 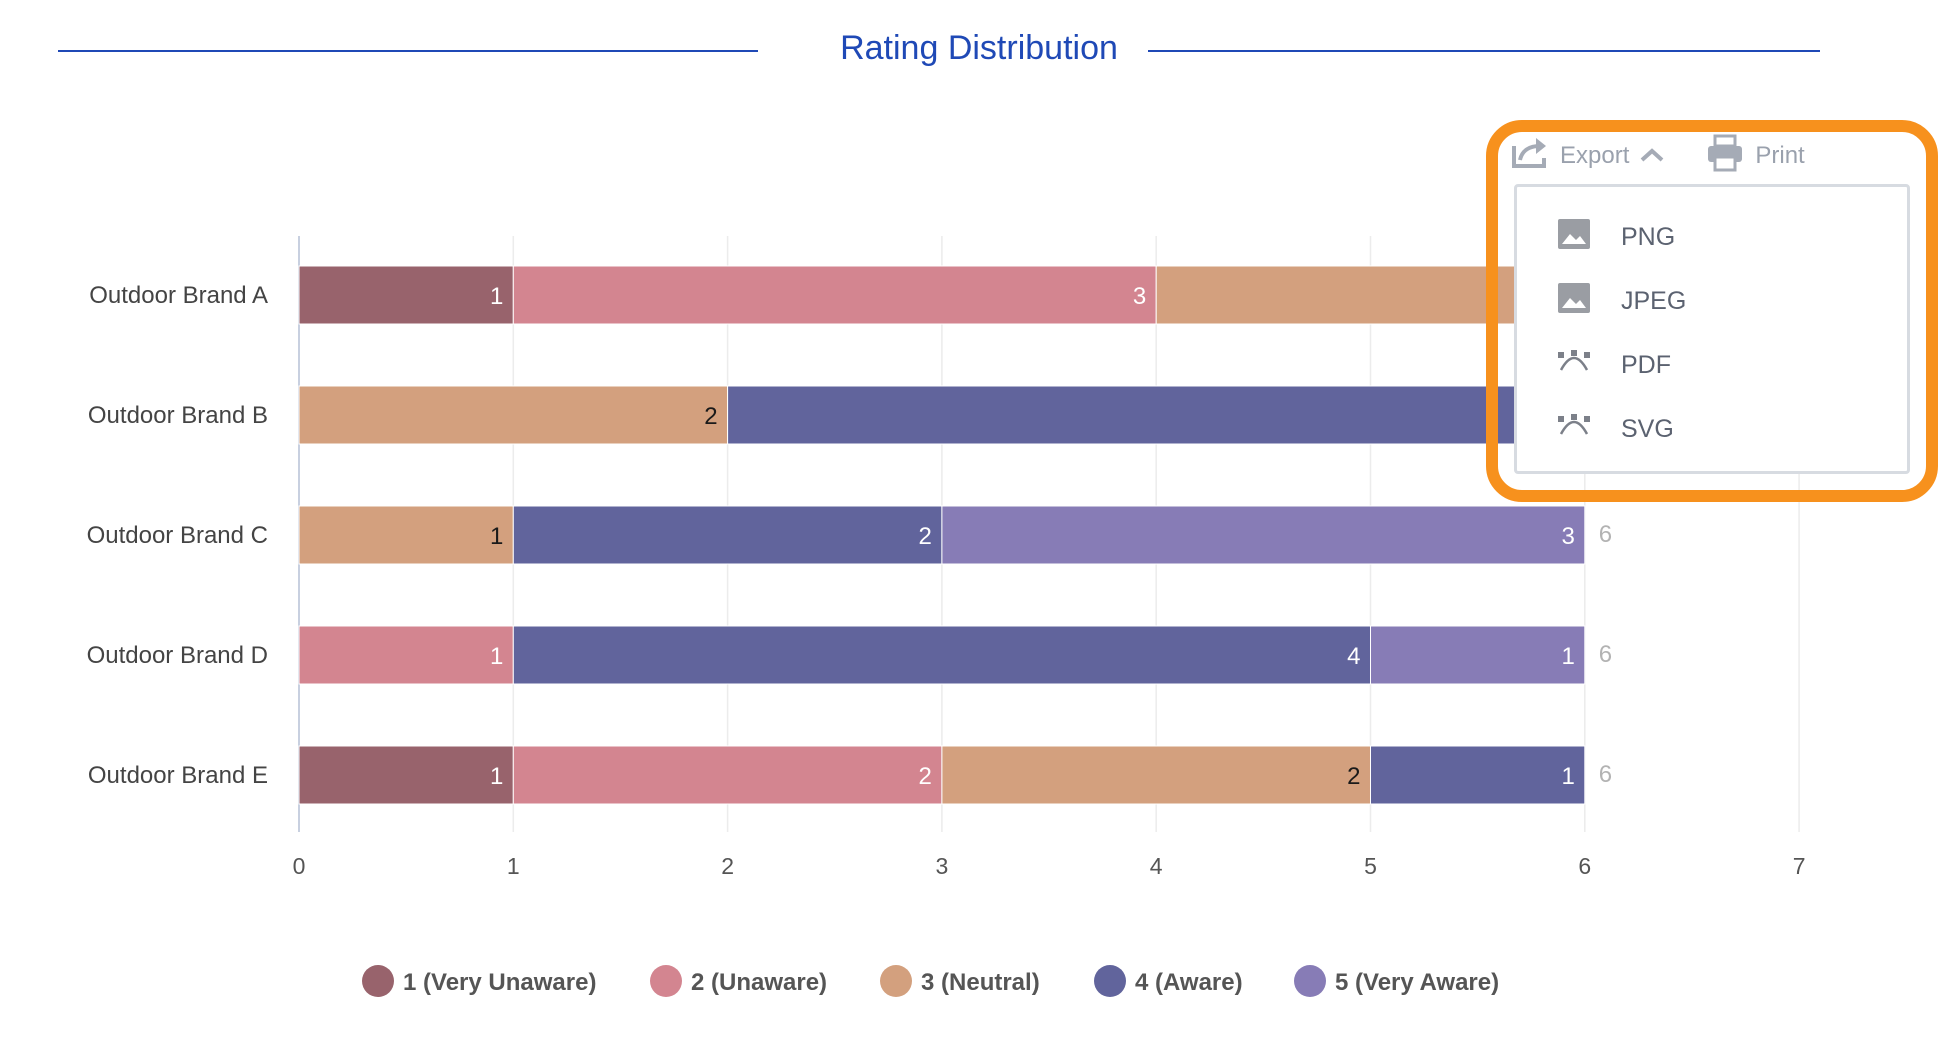 What do you see at coordinates (1780, 155) in the screenshot?
I see `print-label: Print` at bounding box center [1780, 155].